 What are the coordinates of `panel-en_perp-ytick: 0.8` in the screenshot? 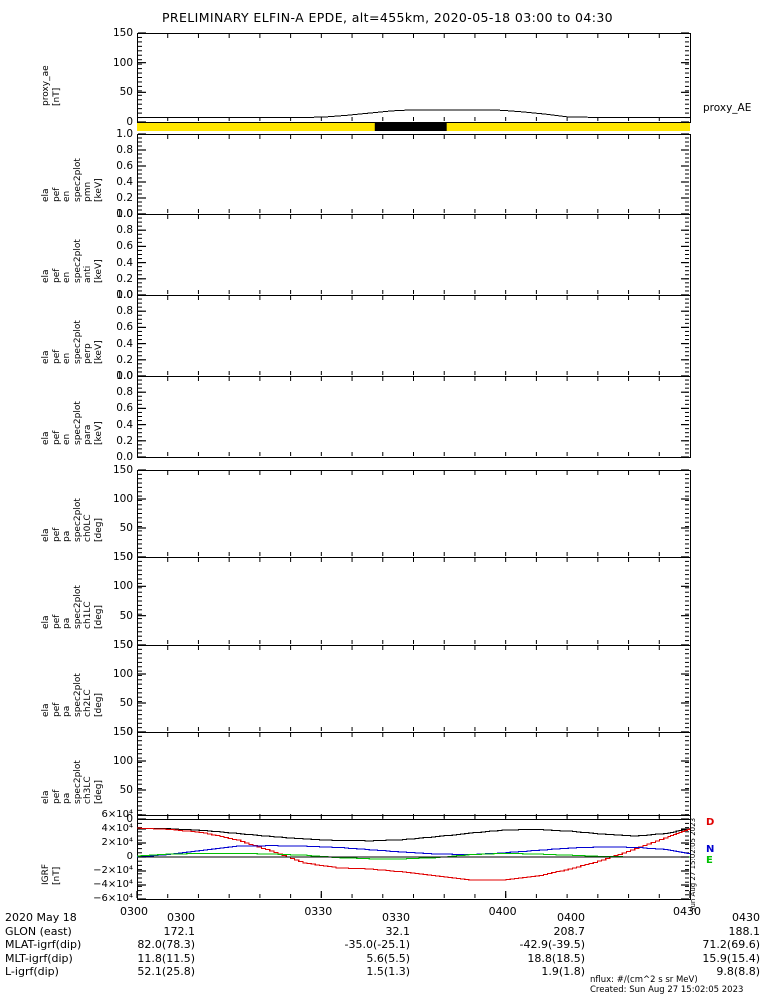 It's located at (124, 311).